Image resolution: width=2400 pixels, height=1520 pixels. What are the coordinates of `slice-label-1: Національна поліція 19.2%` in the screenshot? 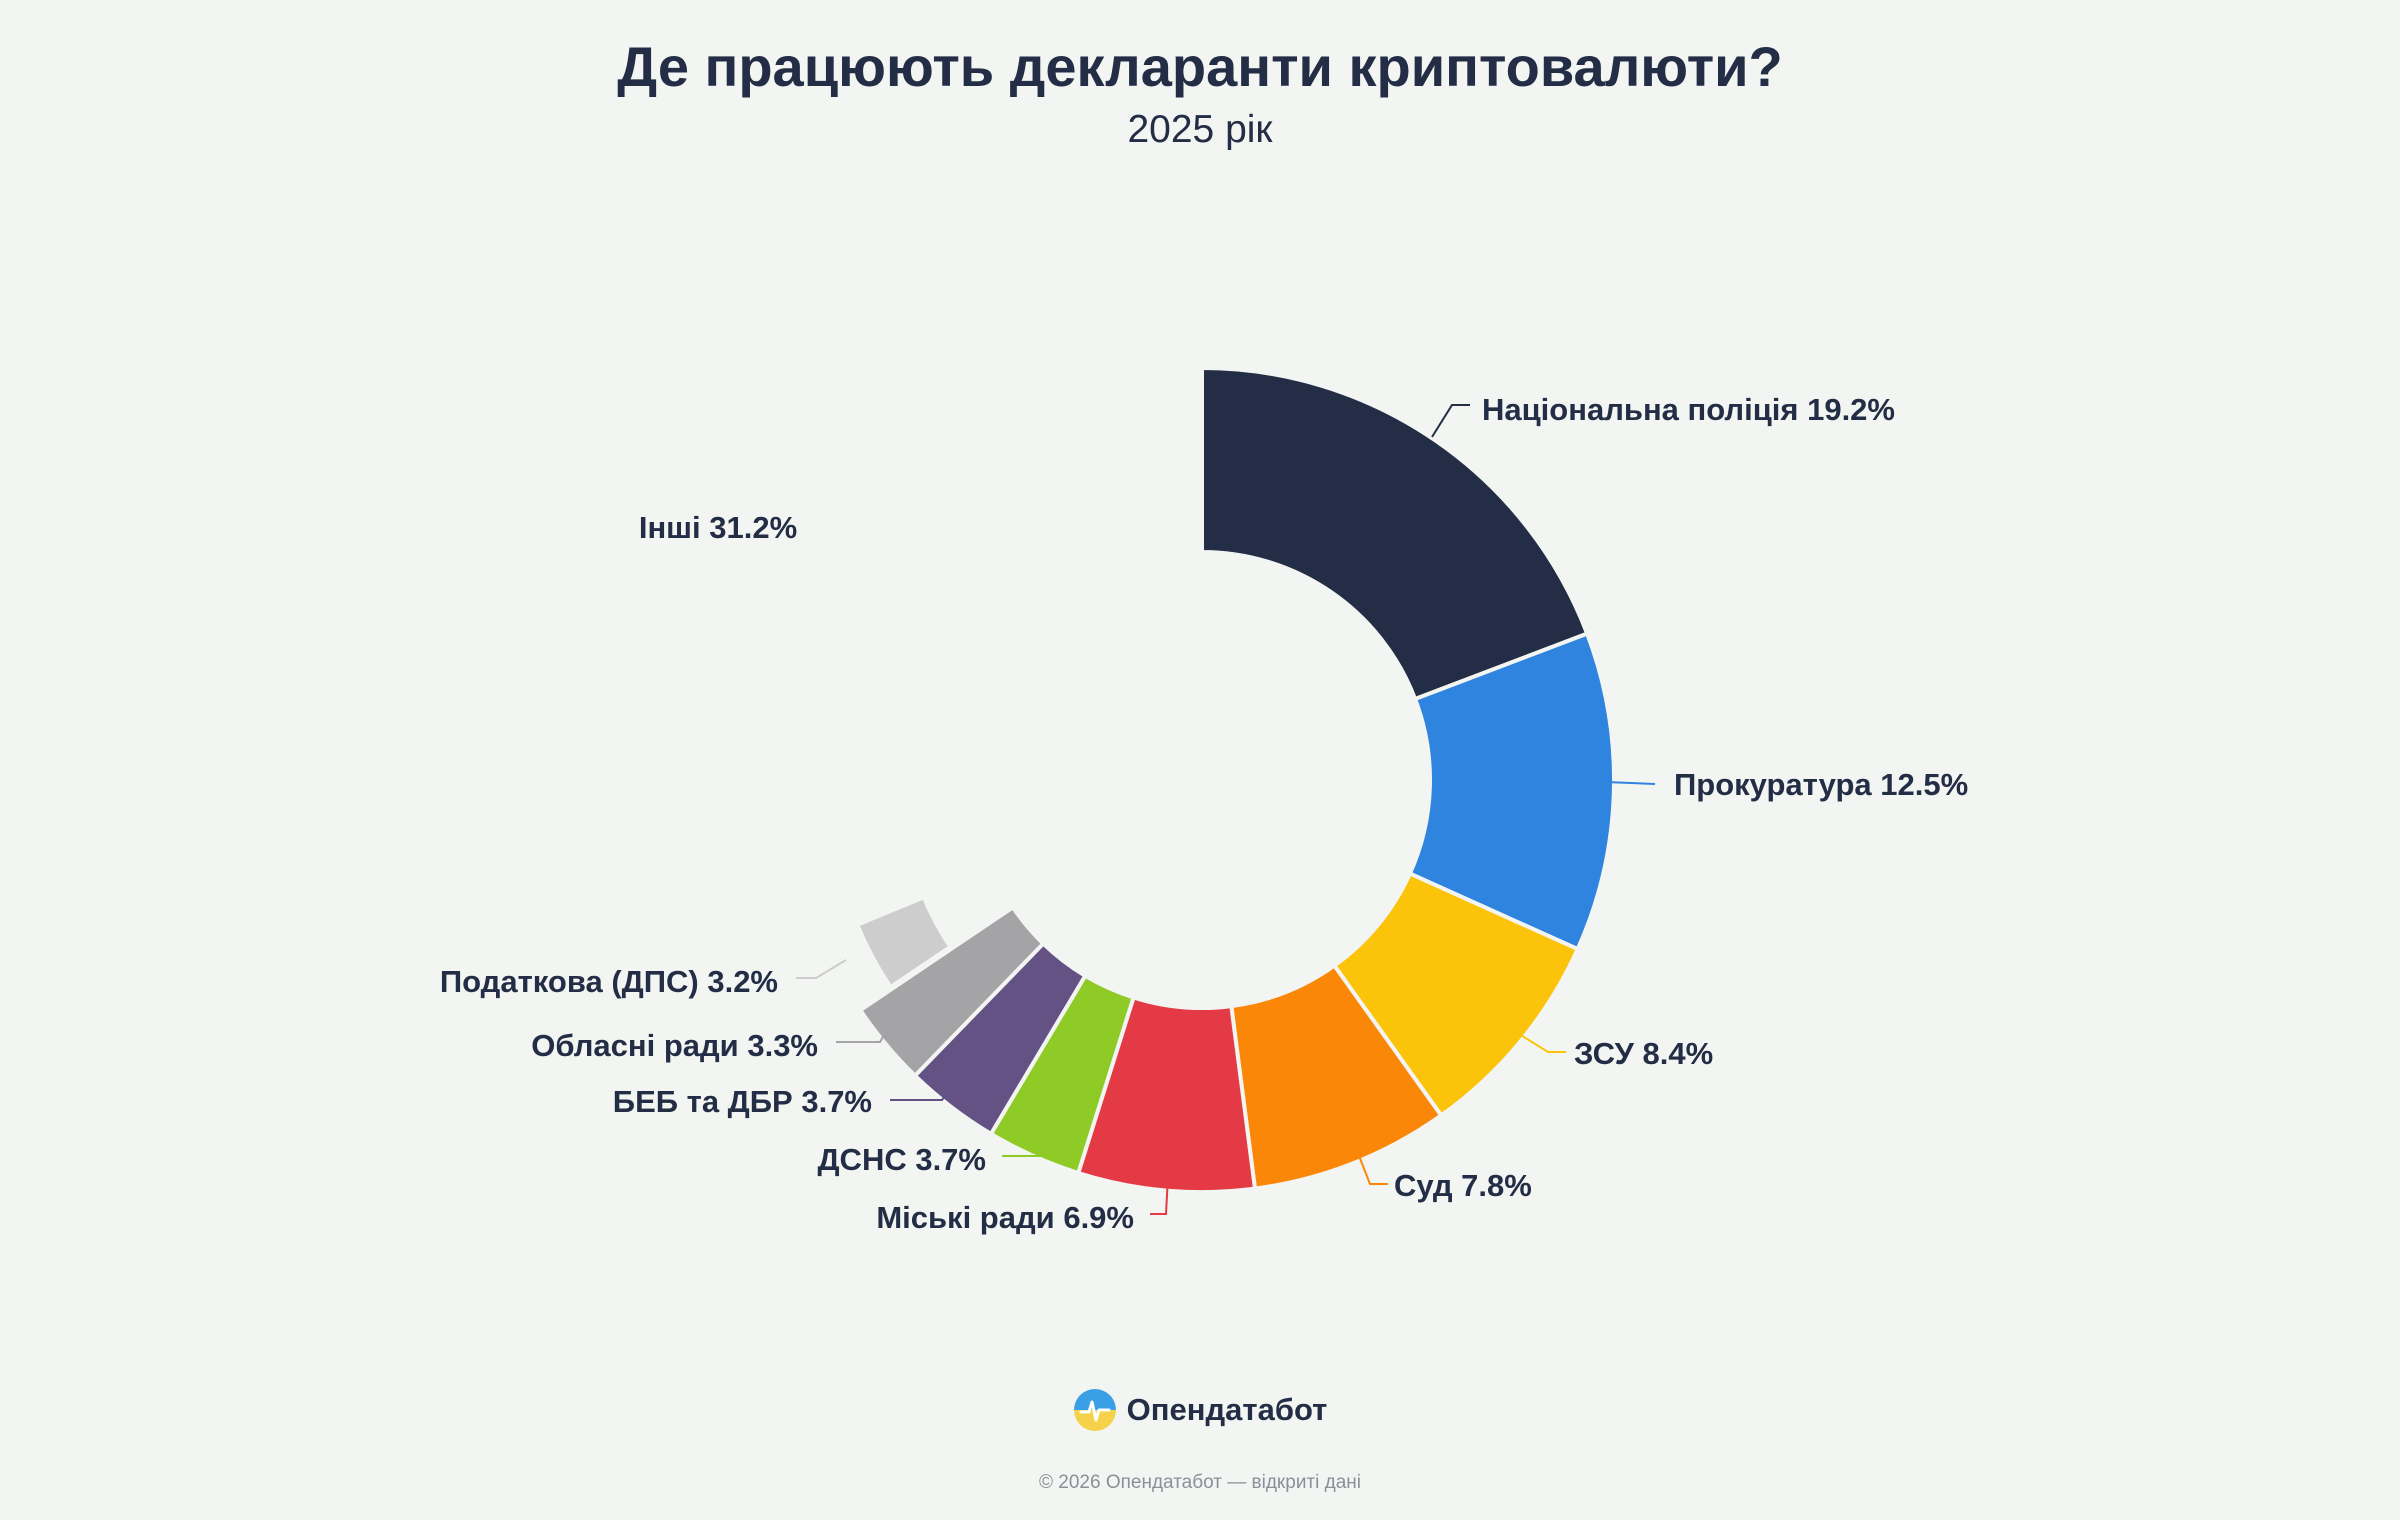 It's located at (1688, 409).